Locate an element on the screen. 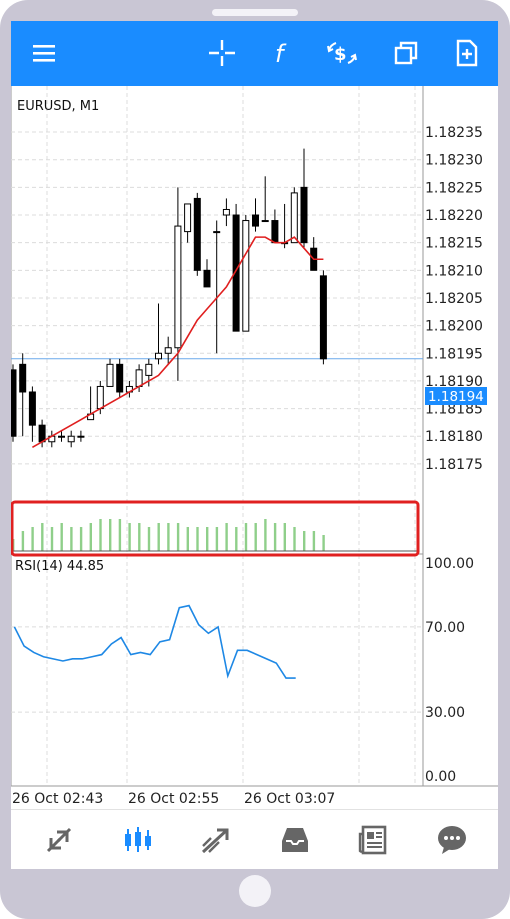  crosshair-icon is located at coordinates (222, 53).